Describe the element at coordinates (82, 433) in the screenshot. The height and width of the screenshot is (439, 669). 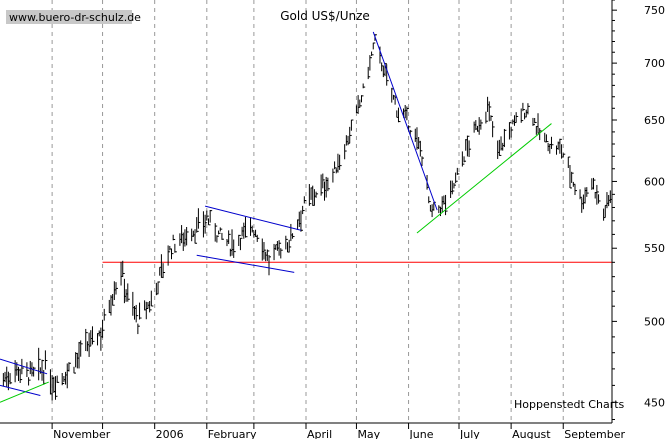
I see `month-label: November` at that location.